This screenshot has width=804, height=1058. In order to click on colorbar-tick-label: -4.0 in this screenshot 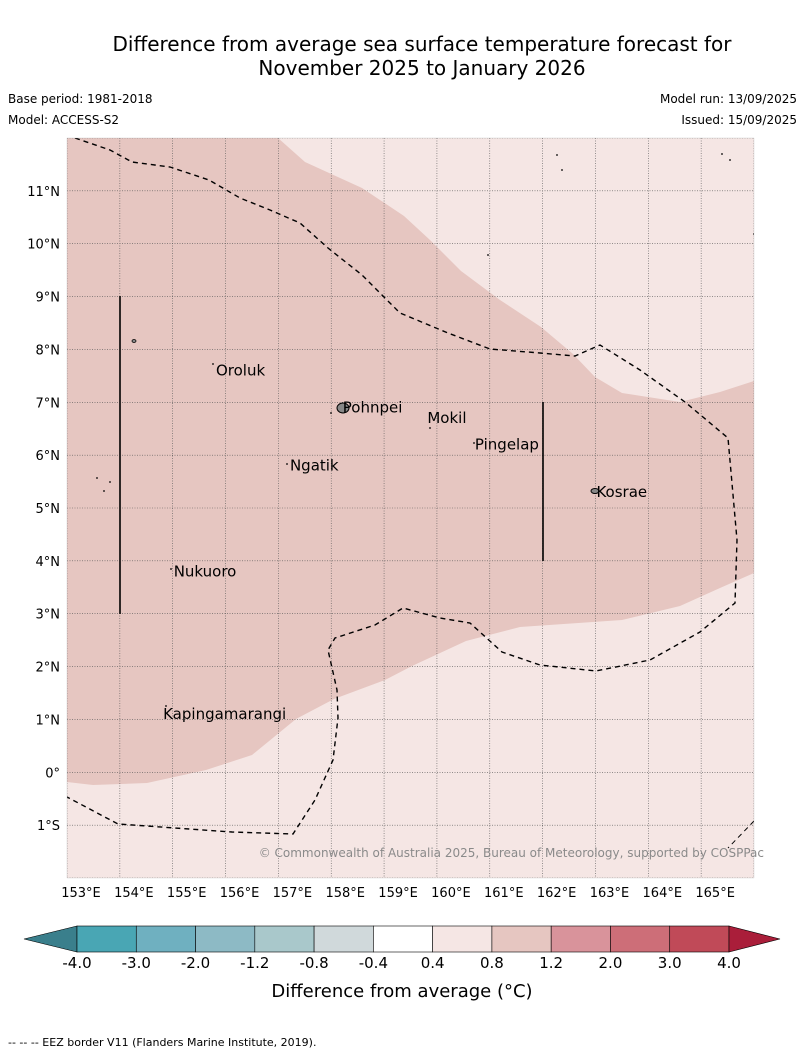, I will do `click(76, 963)`.